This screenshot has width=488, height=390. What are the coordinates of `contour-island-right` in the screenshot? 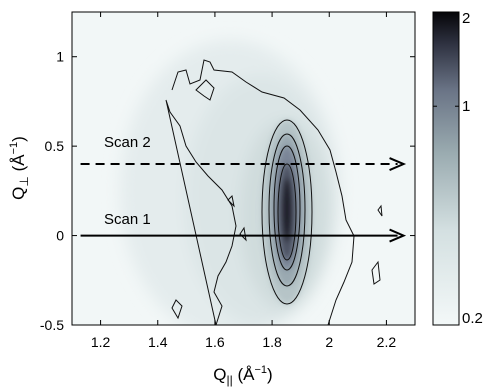 It's located at (376, 272).